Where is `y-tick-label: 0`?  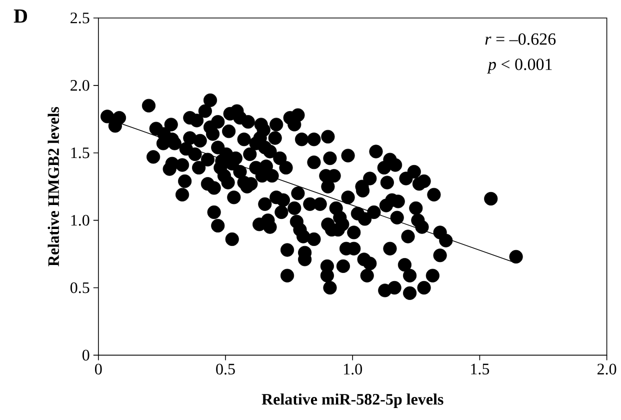 y-tick-label: 0 is located at coordinates (86, 355).